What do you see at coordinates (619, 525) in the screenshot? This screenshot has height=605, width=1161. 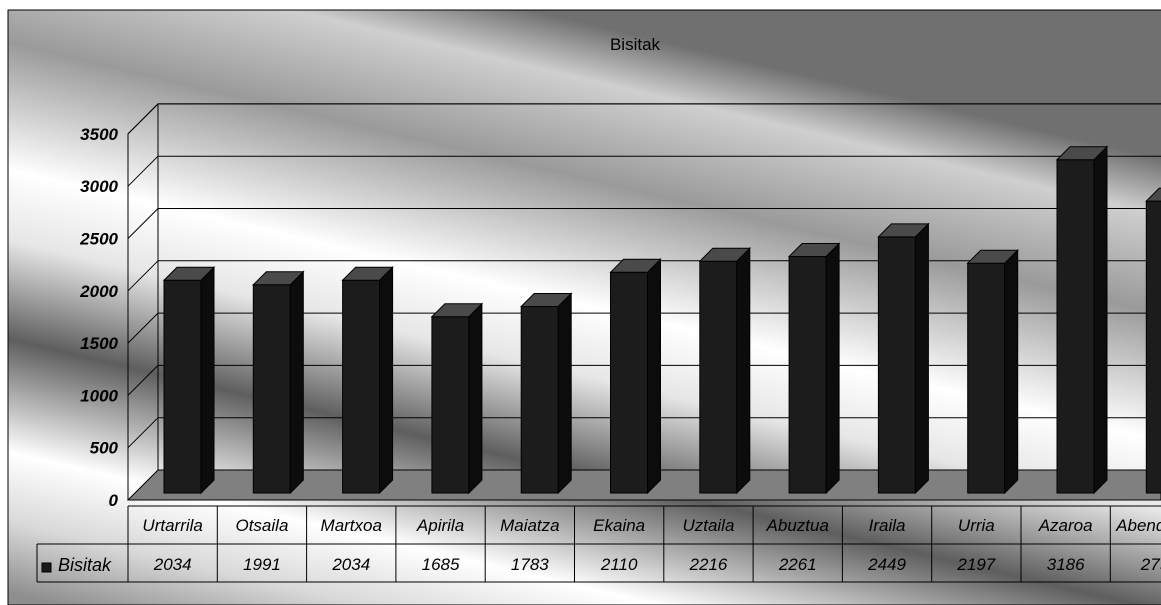 I see `category-label: Ekaina` at bounding box center [619, 525].